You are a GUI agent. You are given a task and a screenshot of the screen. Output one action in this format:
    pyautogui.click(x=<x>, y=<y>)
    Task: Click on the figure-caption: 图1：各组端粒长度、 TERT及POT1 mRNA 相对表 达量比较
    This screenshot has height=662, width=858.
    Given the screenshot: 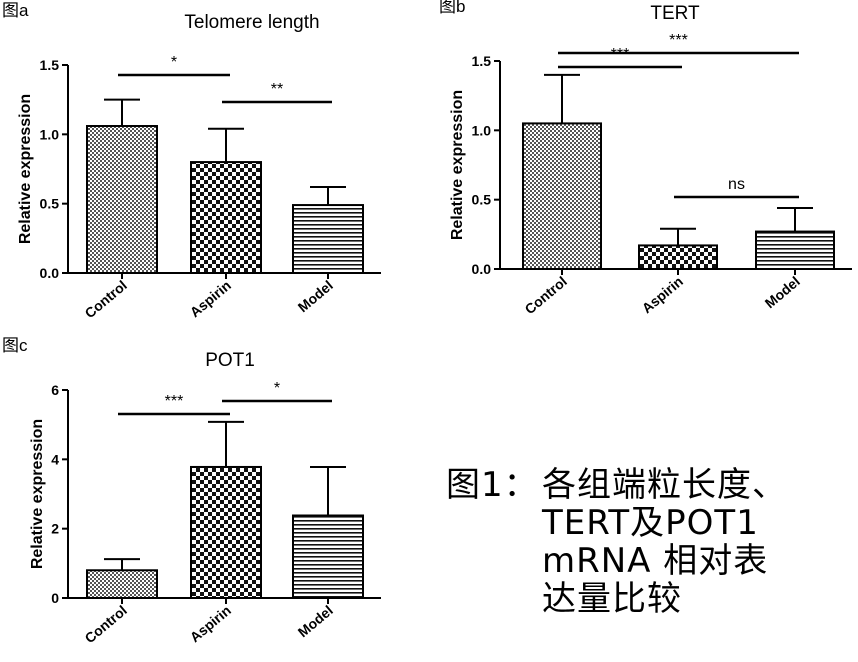 What is the action you would take?
    pyautogui.click(x=646, y=542)
    